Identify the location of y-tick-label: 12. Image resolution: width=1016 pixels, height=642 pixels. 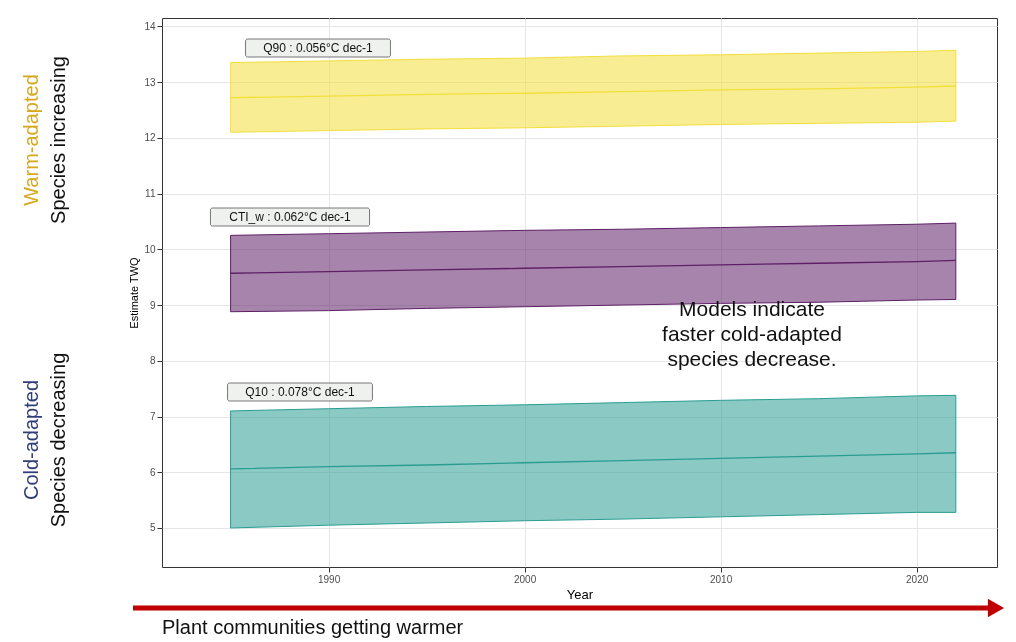
(150, 138).